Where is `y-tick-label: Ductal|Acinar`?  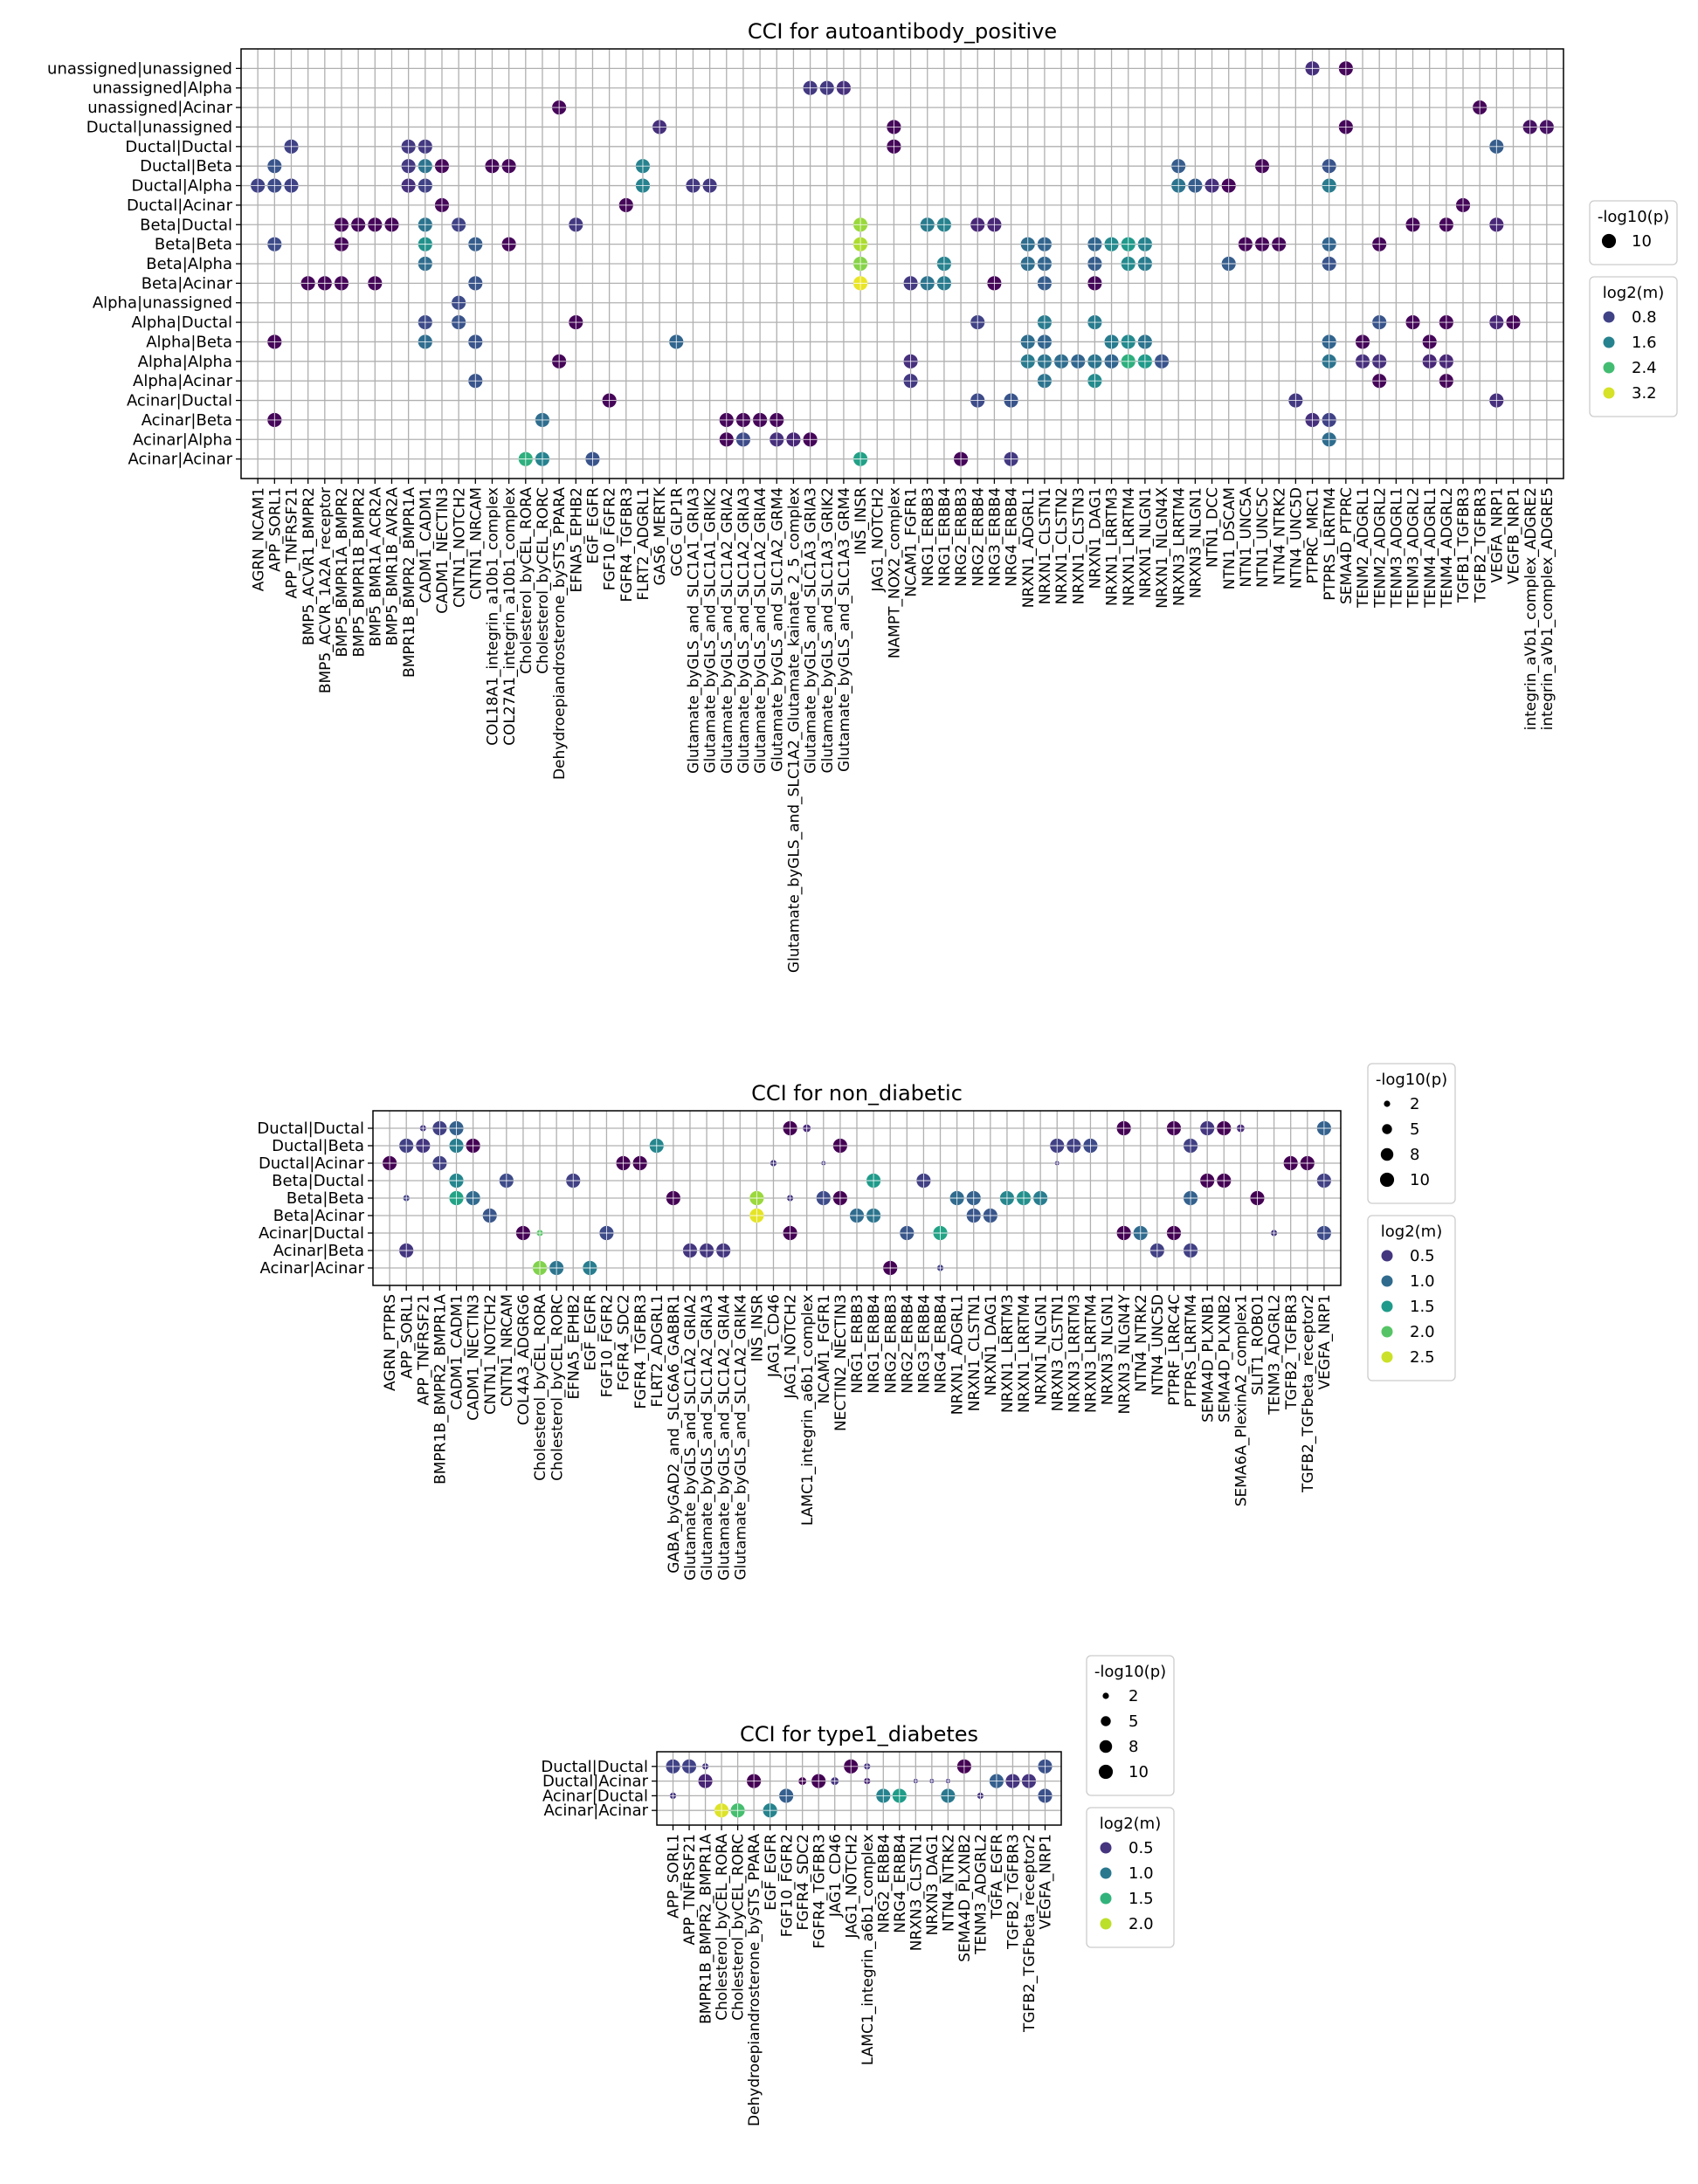
y-tick-label: Ductal|Acinar is located at coordinates (312, 1163).